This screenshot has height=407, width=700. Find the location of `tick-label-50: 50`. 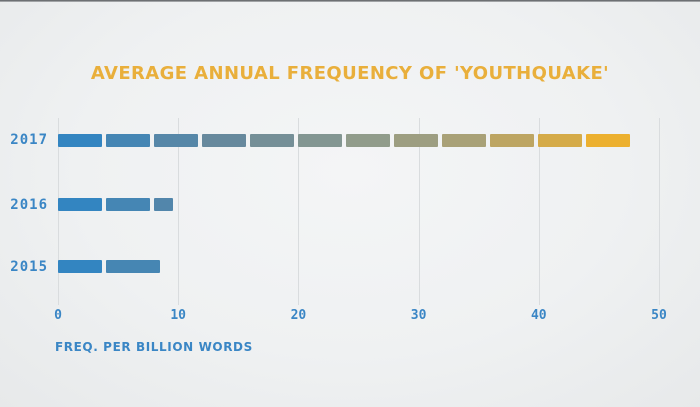

tick-label-50: 50 is located at coordinates (659, 315).